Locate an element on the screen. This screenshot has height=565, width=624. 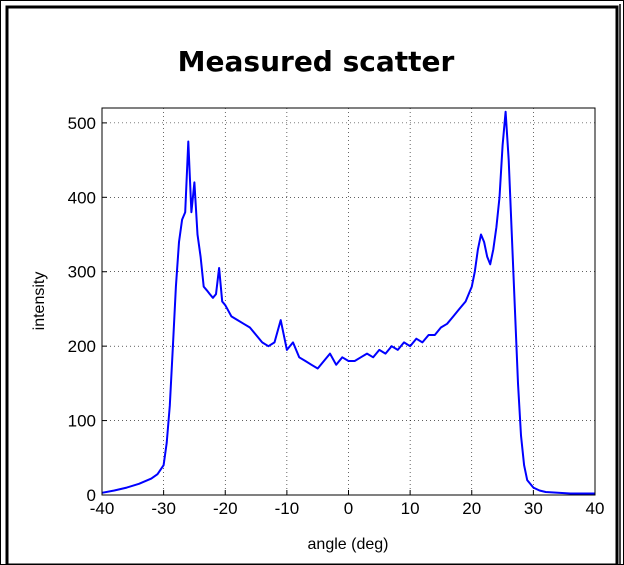
x-tick-label: 20 is located at coordinates (471, 508).